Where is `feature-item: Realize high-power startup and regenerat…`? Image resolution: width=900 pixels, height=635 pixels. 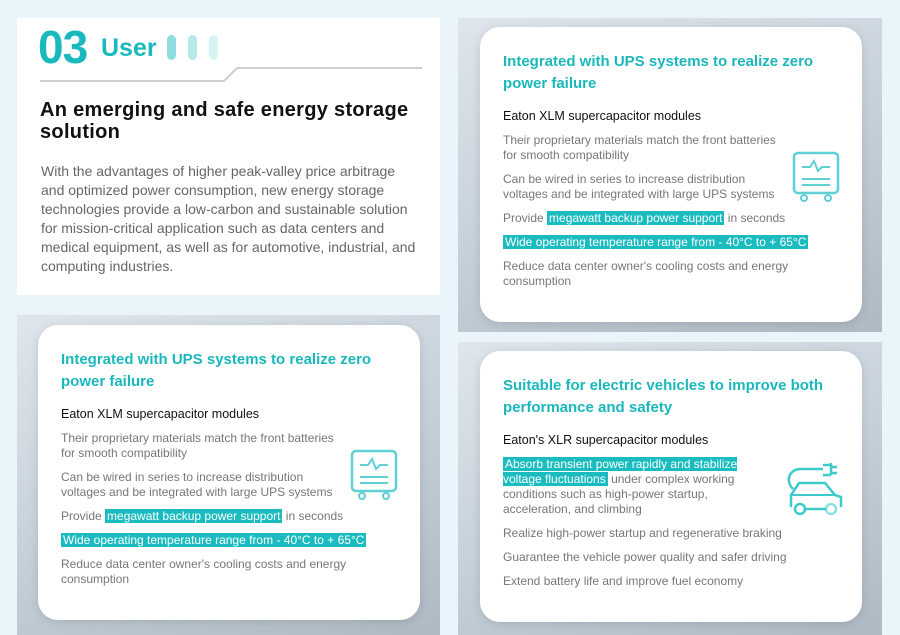
feature-item: Realize high-power startup and regenerat… is located at coordinates (642, 533).